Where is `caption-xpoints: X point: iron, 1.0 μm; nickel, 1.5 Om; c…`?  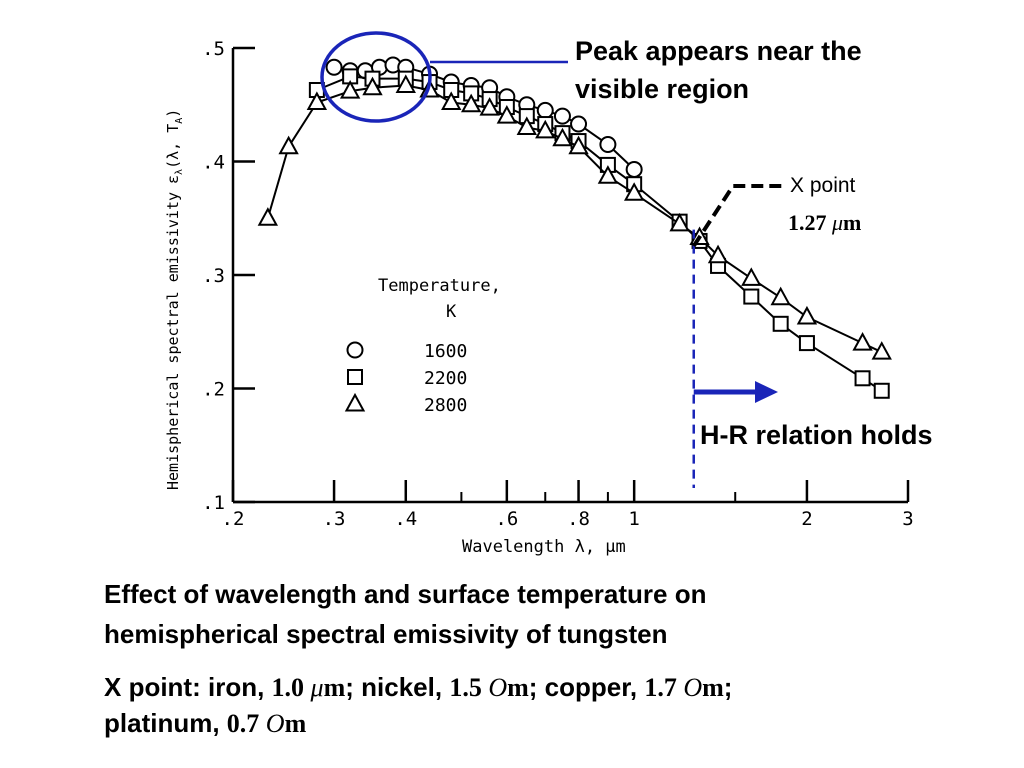 caption-xpoints: X point: iron, 1.0 μm; nickel, 1.5 Om; c… is located at coordinates (418, 687).